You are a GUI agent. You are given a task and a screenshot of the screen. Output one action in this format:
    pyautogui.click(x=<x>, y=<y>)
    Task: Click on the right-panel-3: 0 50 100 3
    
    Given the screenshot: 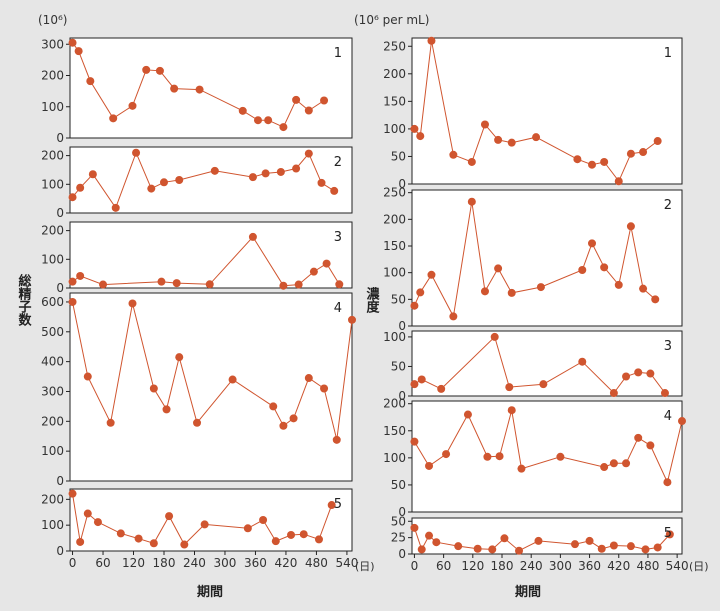 What is the action you would take?
    pyautogui.click(x=533, y=366)
    